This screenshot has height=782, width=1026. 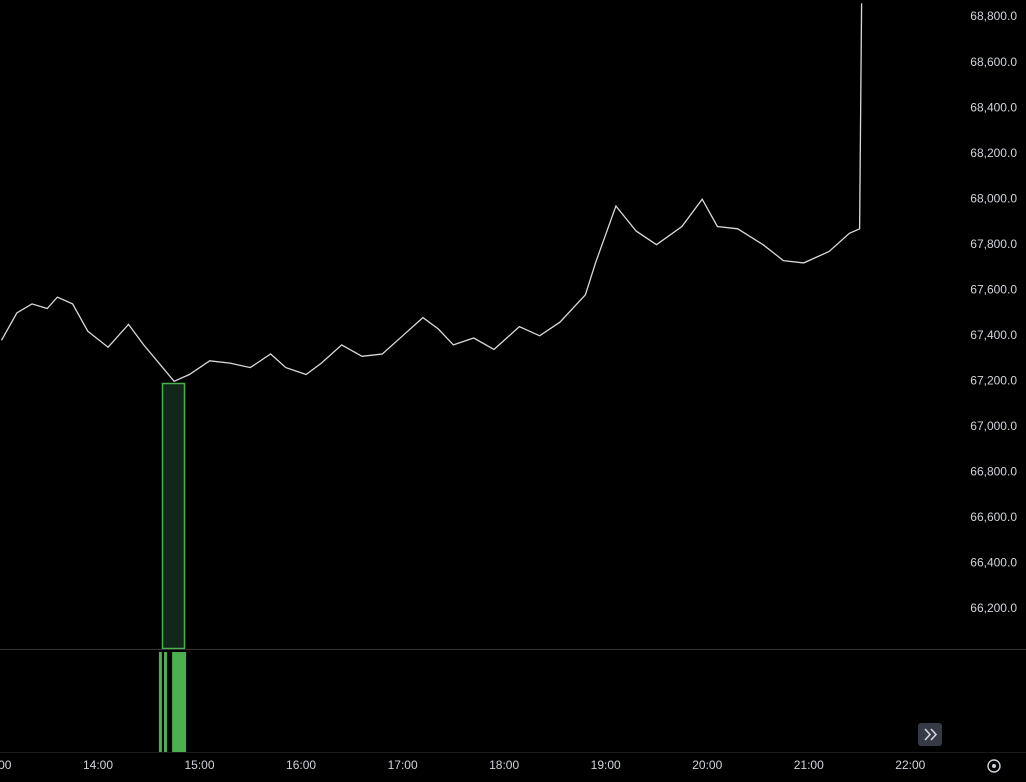 I want to click on settings-button, so click(x=994, y=766).